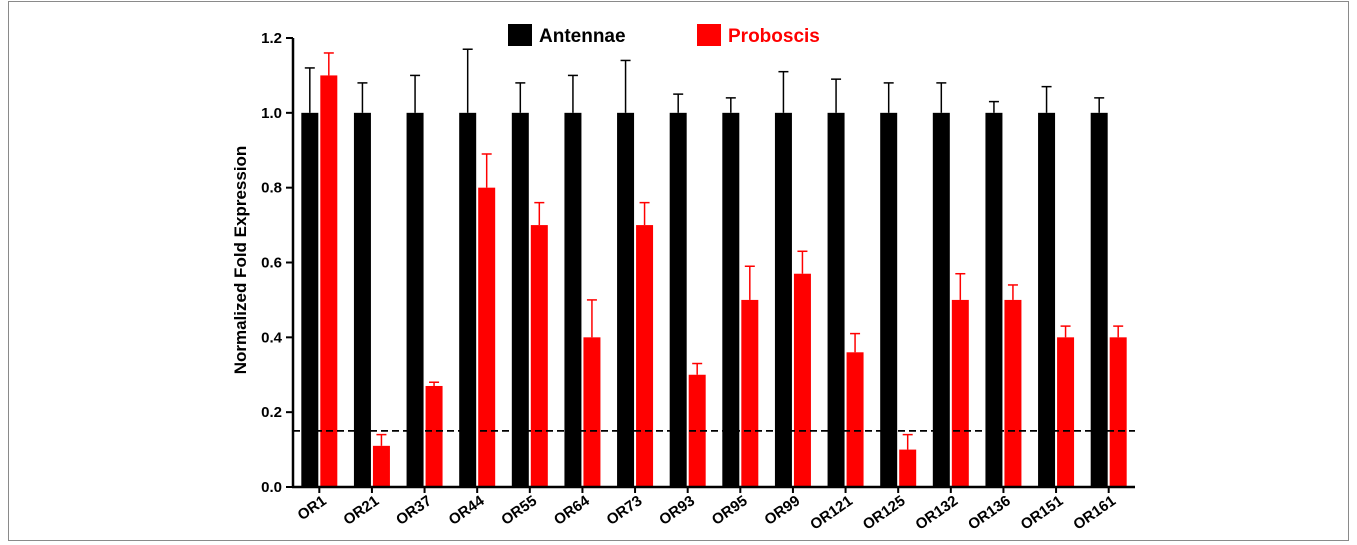 The height and width of the screenshot is (545, 1357). What do you see at coordinates (678, 299) in the screenshot?
I see `bar-antennae-or93` at bounding box center [678, 299].